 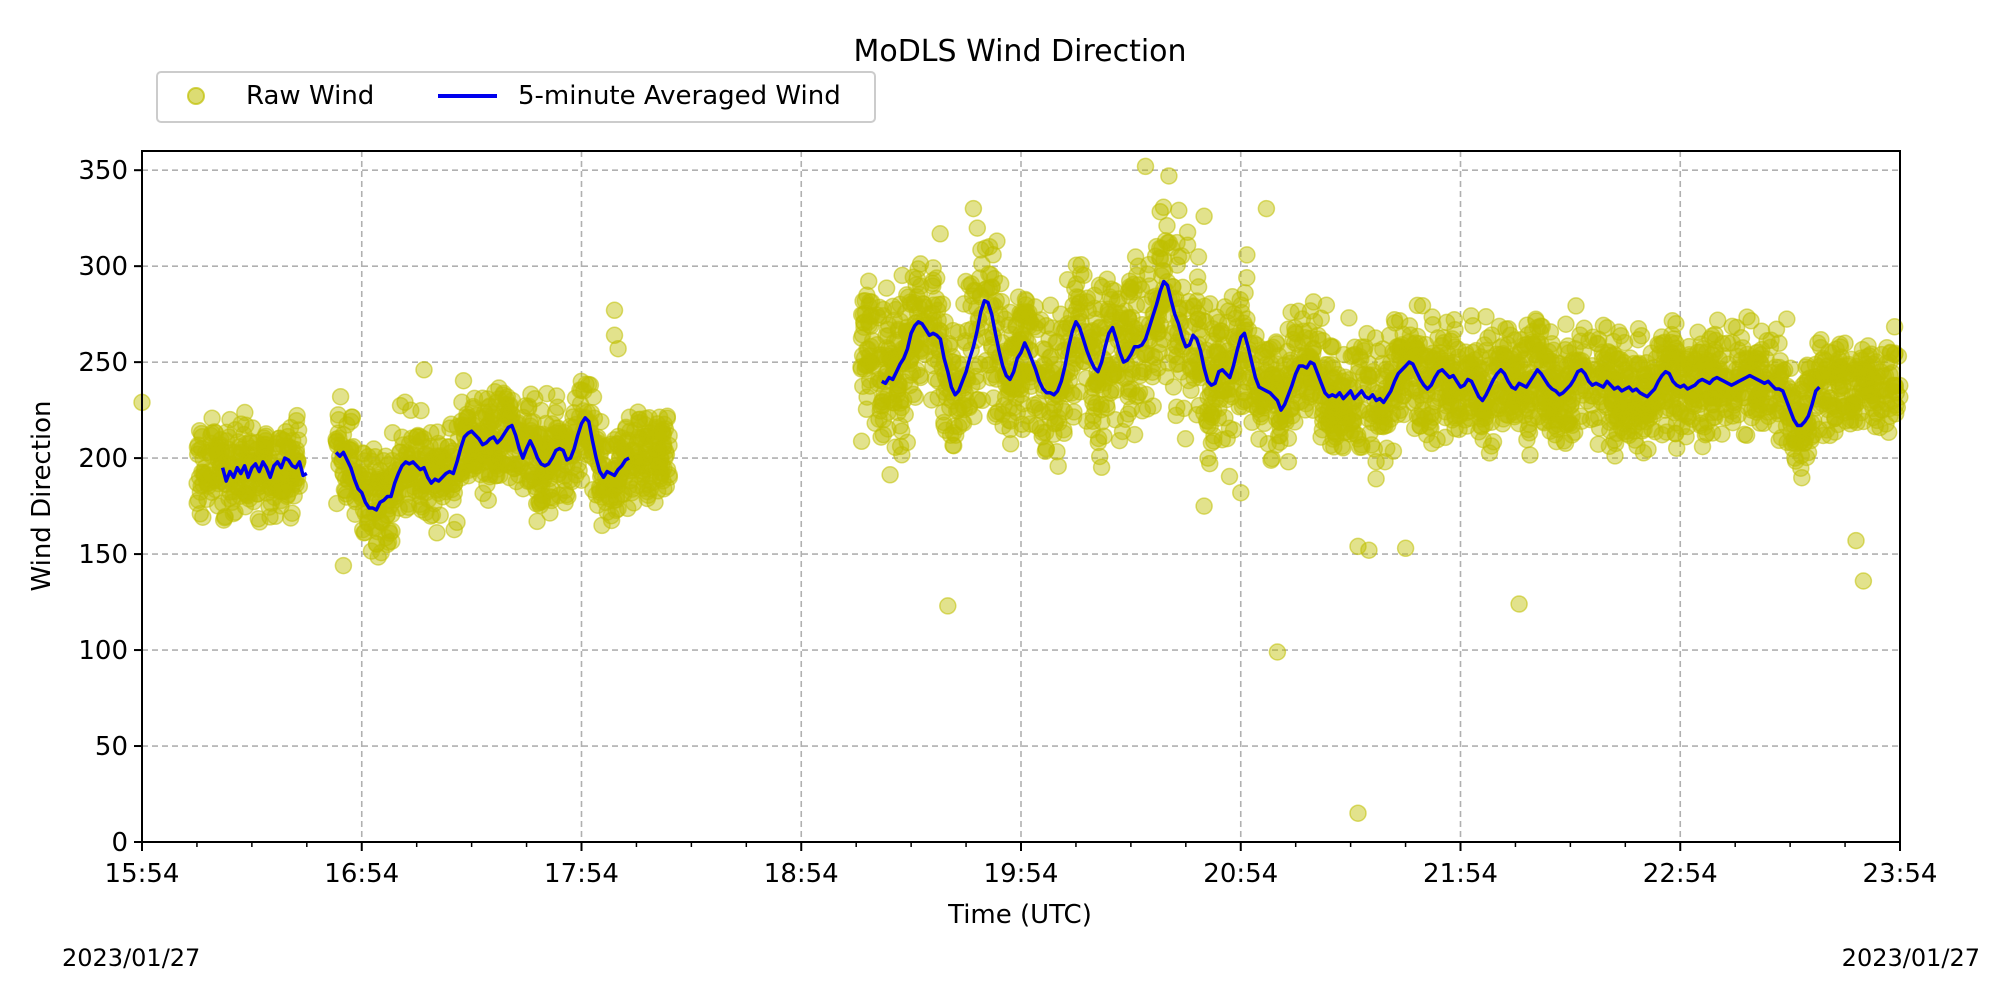 What do you see at coordinates (103, 459) in the screenshot?
I see `y-tick-label: 200` at bounding box center [103, 459].